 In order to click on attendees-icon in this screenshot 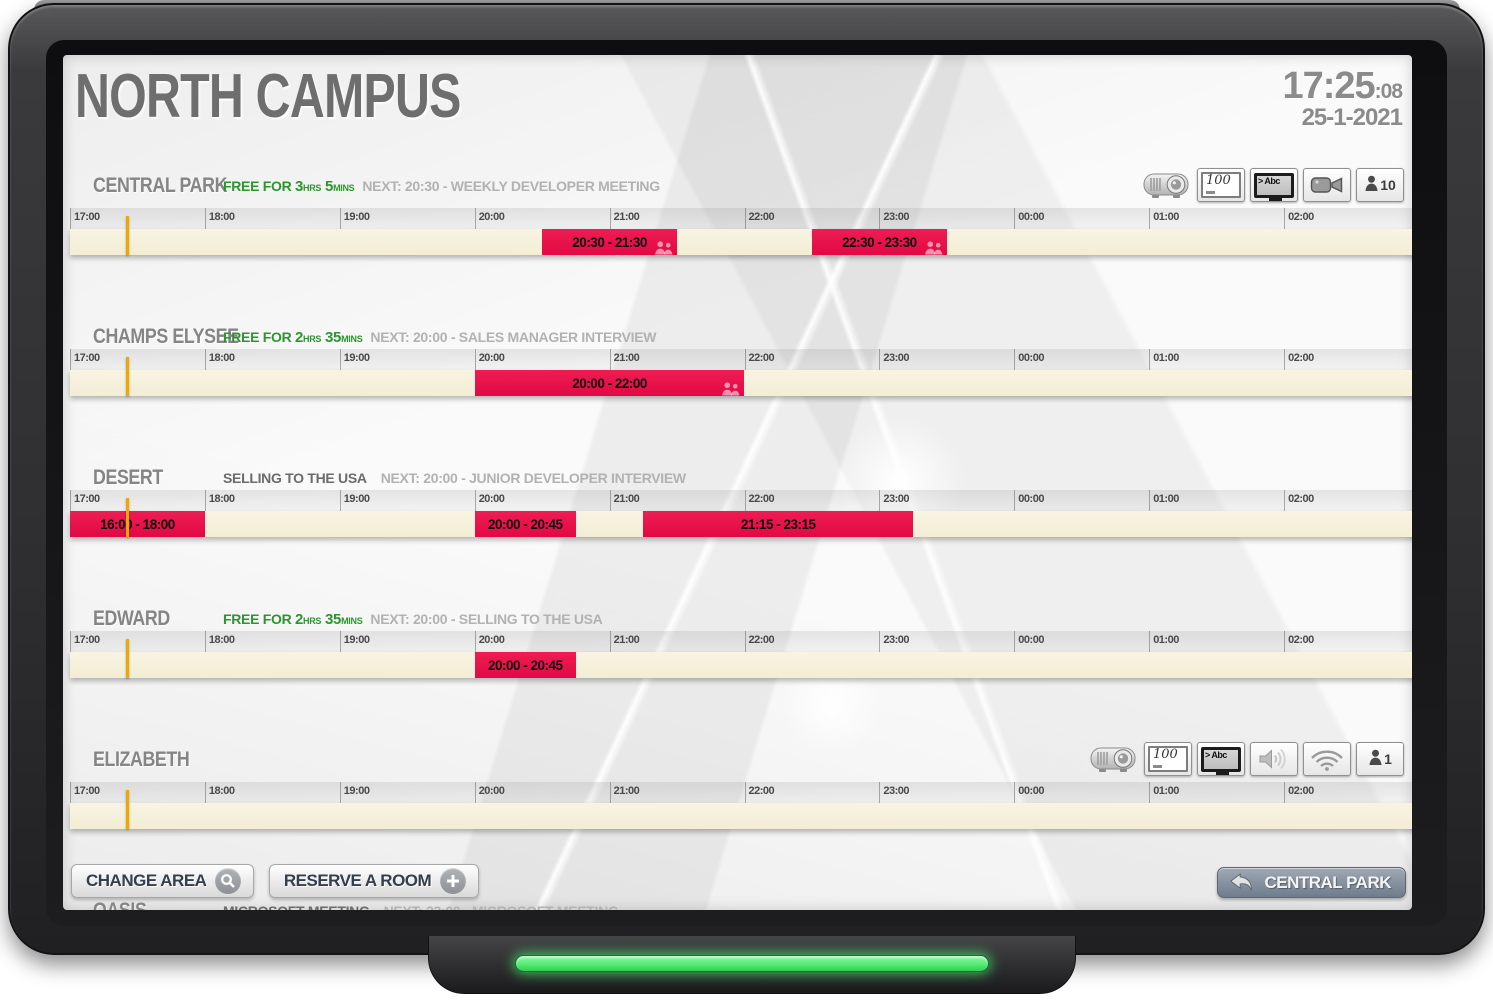, I will do `click(934, 247)`.